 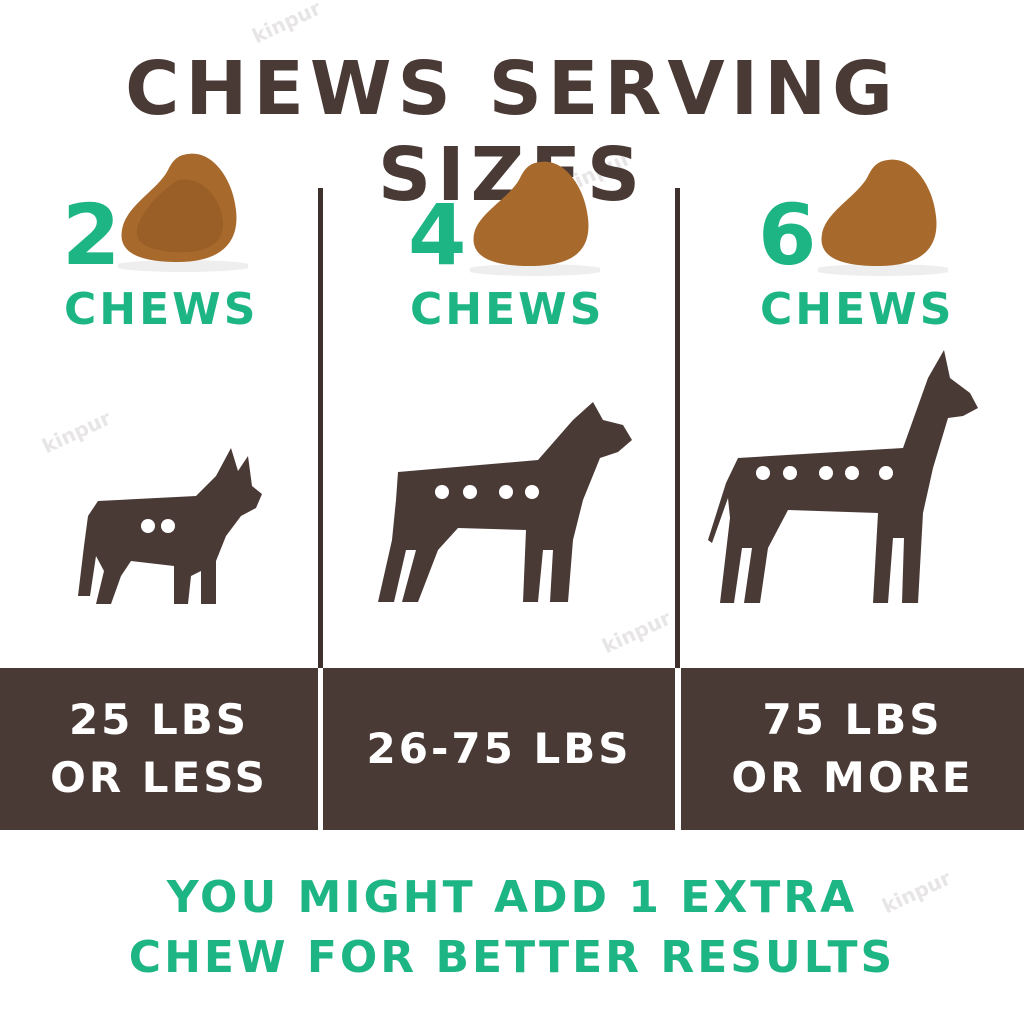 I want to click on weight-line: 26-75 LBS, so click(x=499, y=748).